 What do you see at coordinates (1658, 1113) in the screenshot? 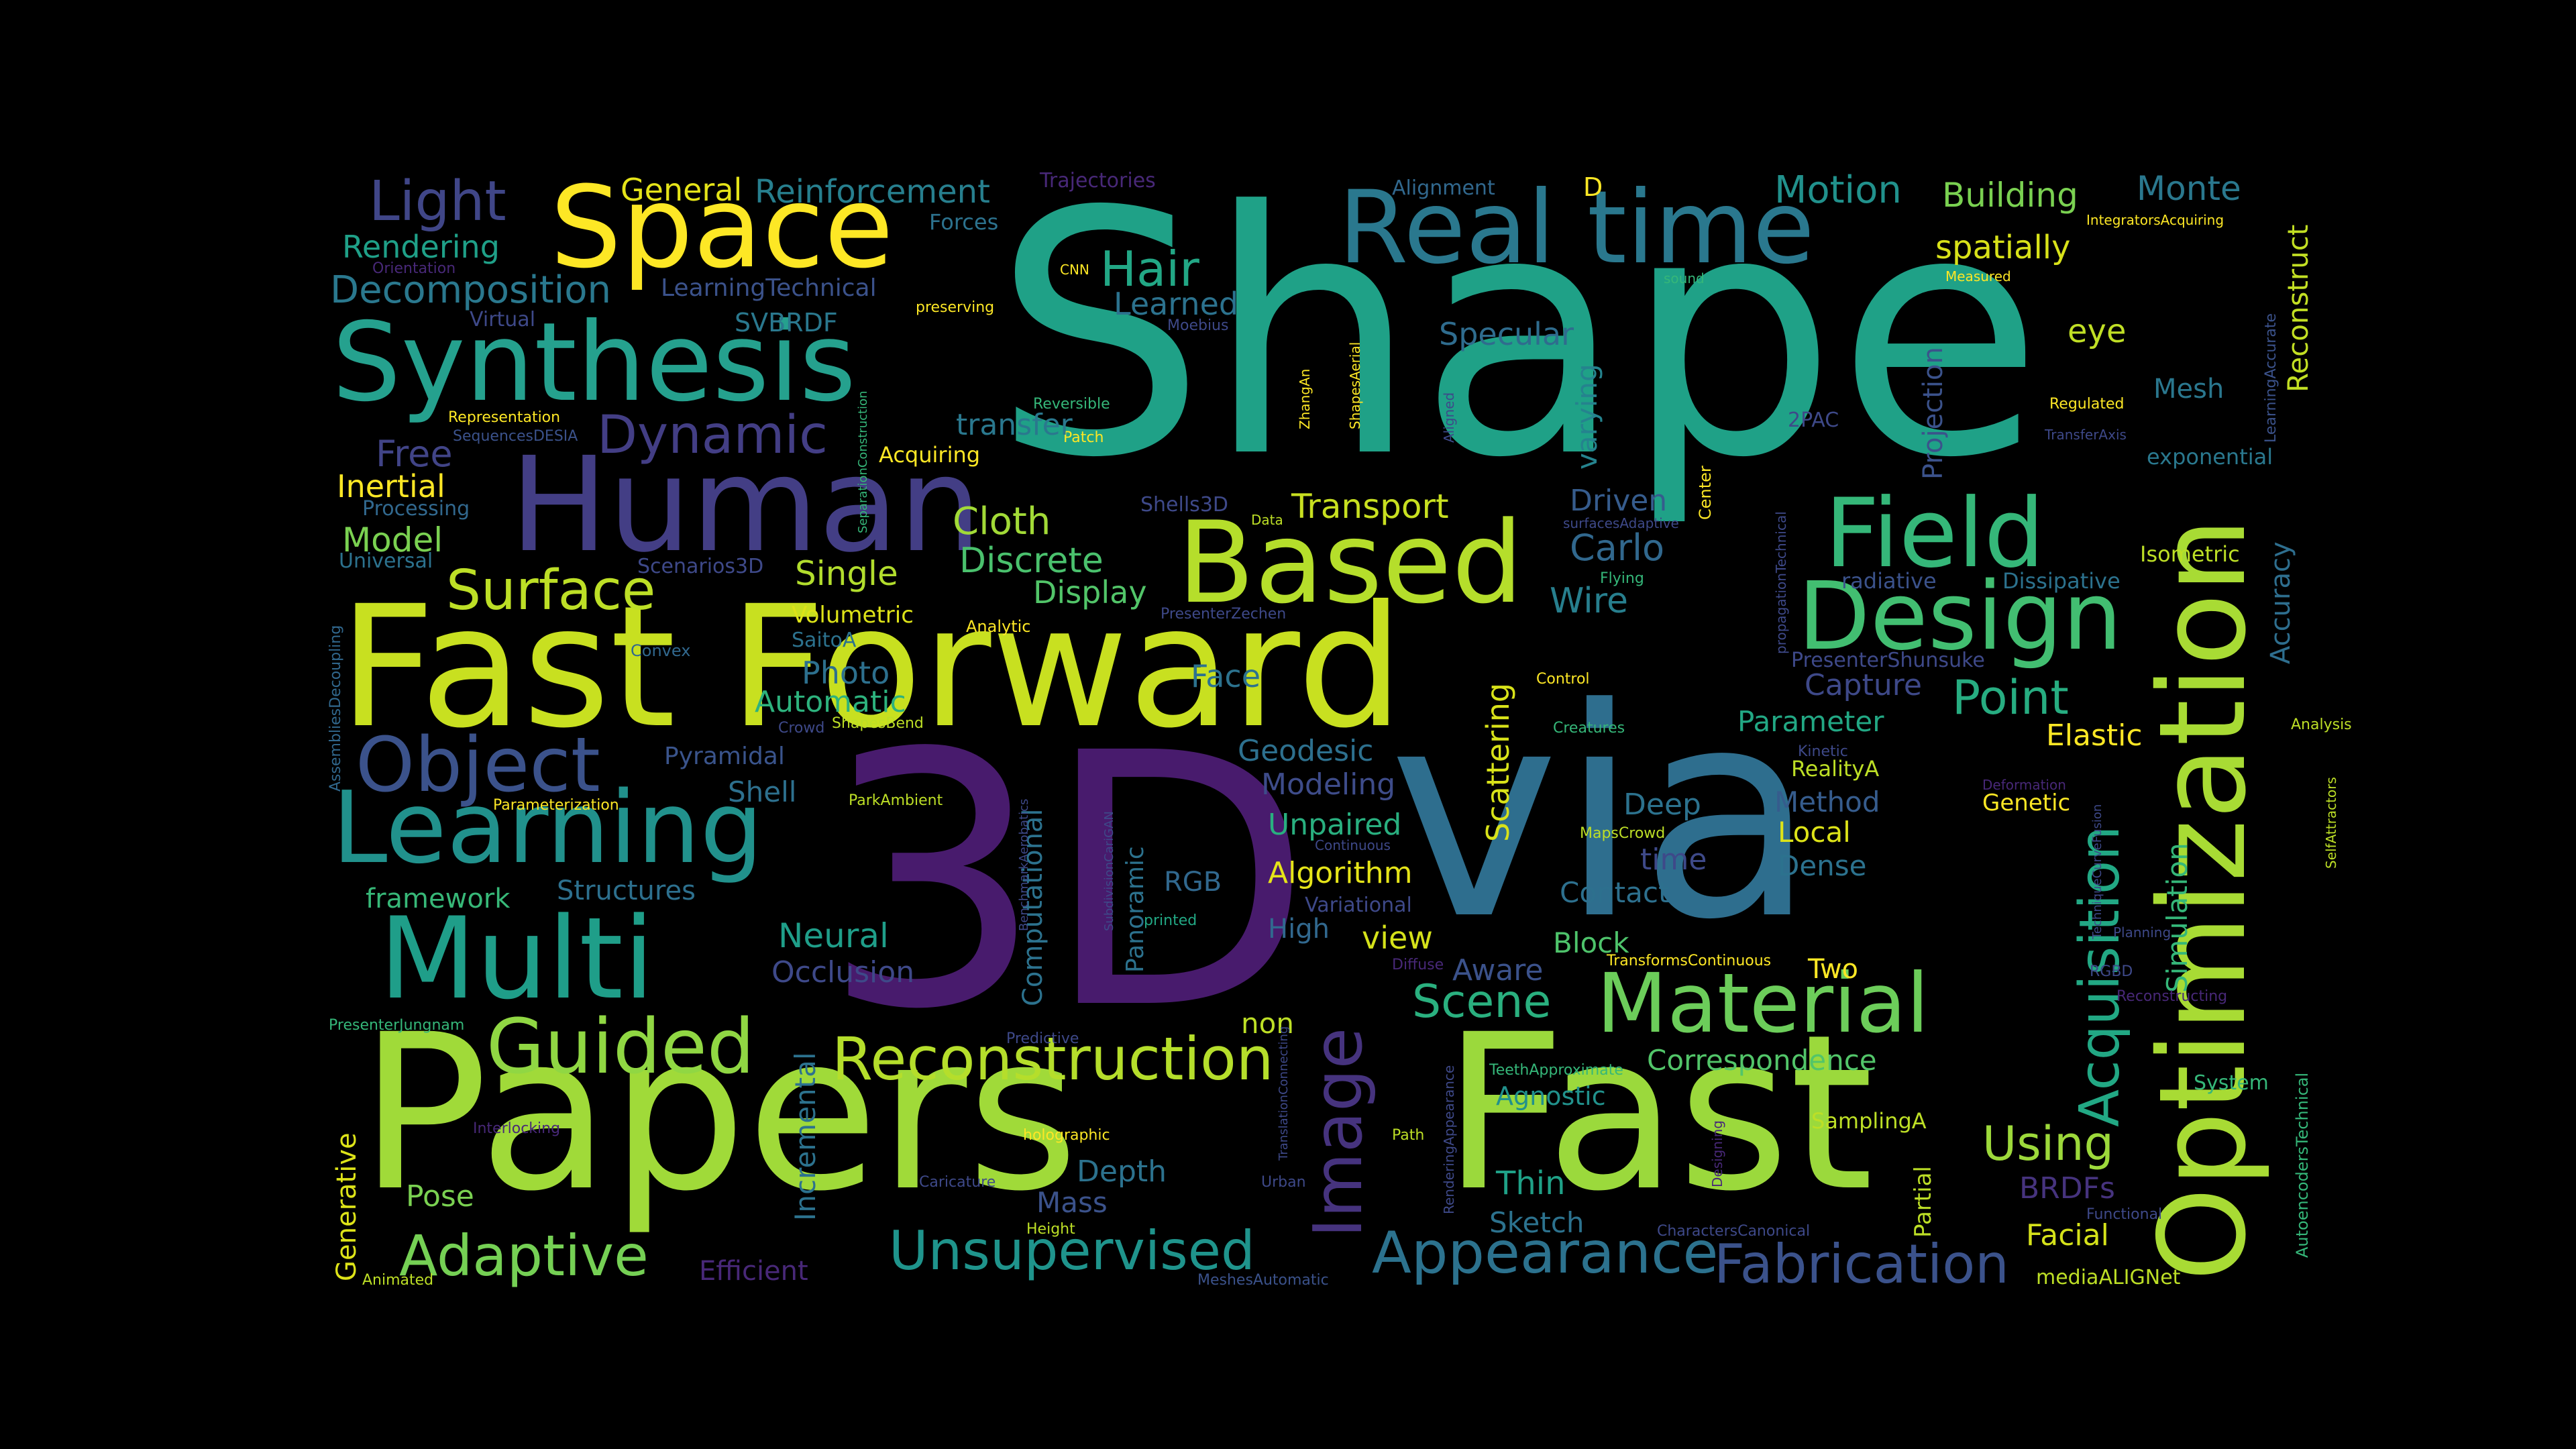
I see `word-fast: Fast` at bounding box center [1658, 1113].